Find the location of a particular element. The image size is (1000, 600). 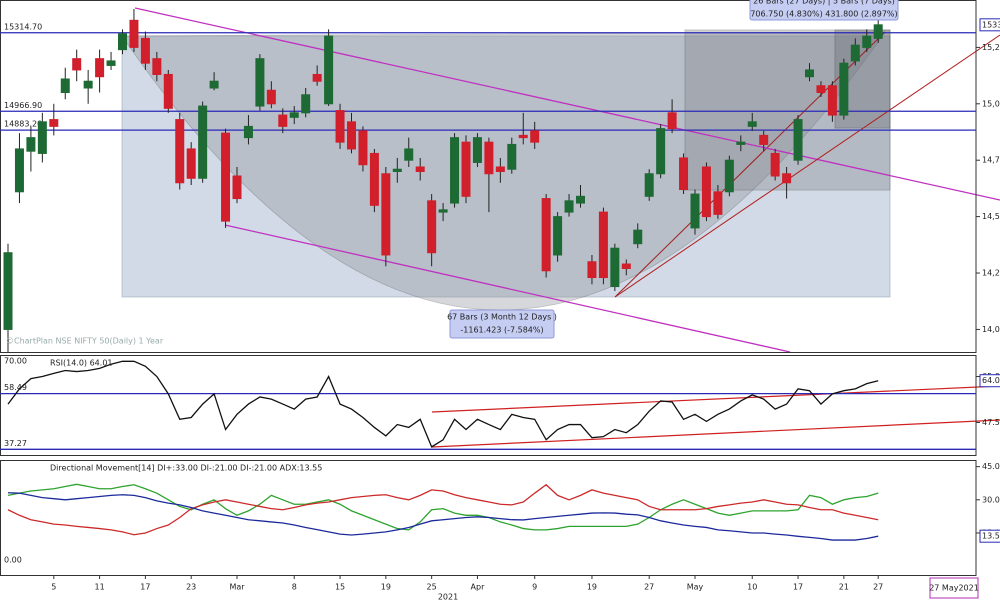

x-tick-label: 15 is located at coordinates (340, 587).